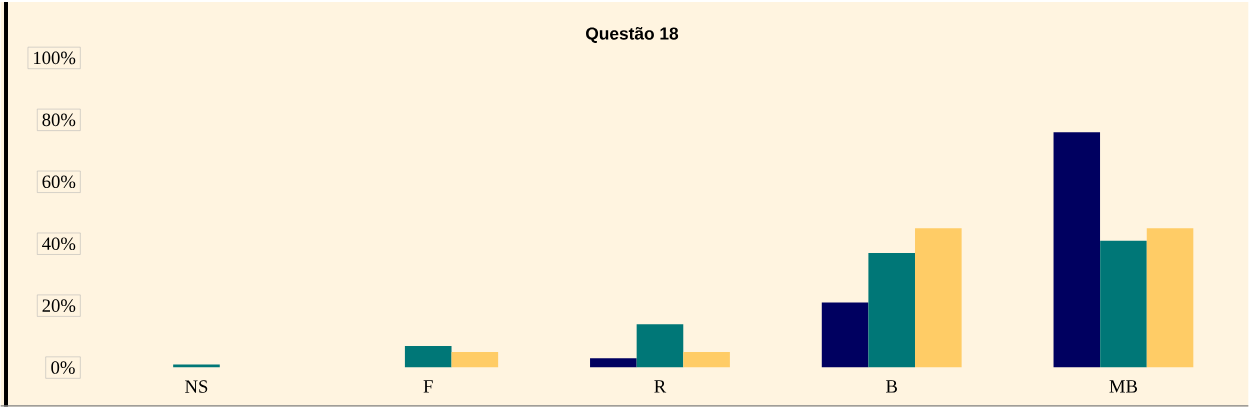 The height and width of the screenshot is (409, 1249). Describe the element at coordinates (196, 387) in the screenshot. I see `x-tick-label: NS` at that location.